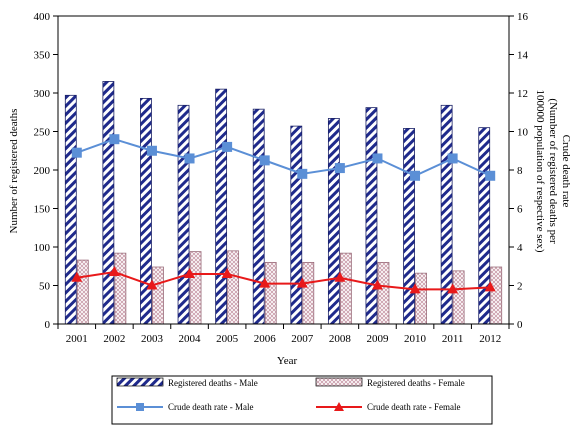  Describe the element at coordinates (339, 382) in the screenshot. I see `legend-swatch-female-bar` at that location.